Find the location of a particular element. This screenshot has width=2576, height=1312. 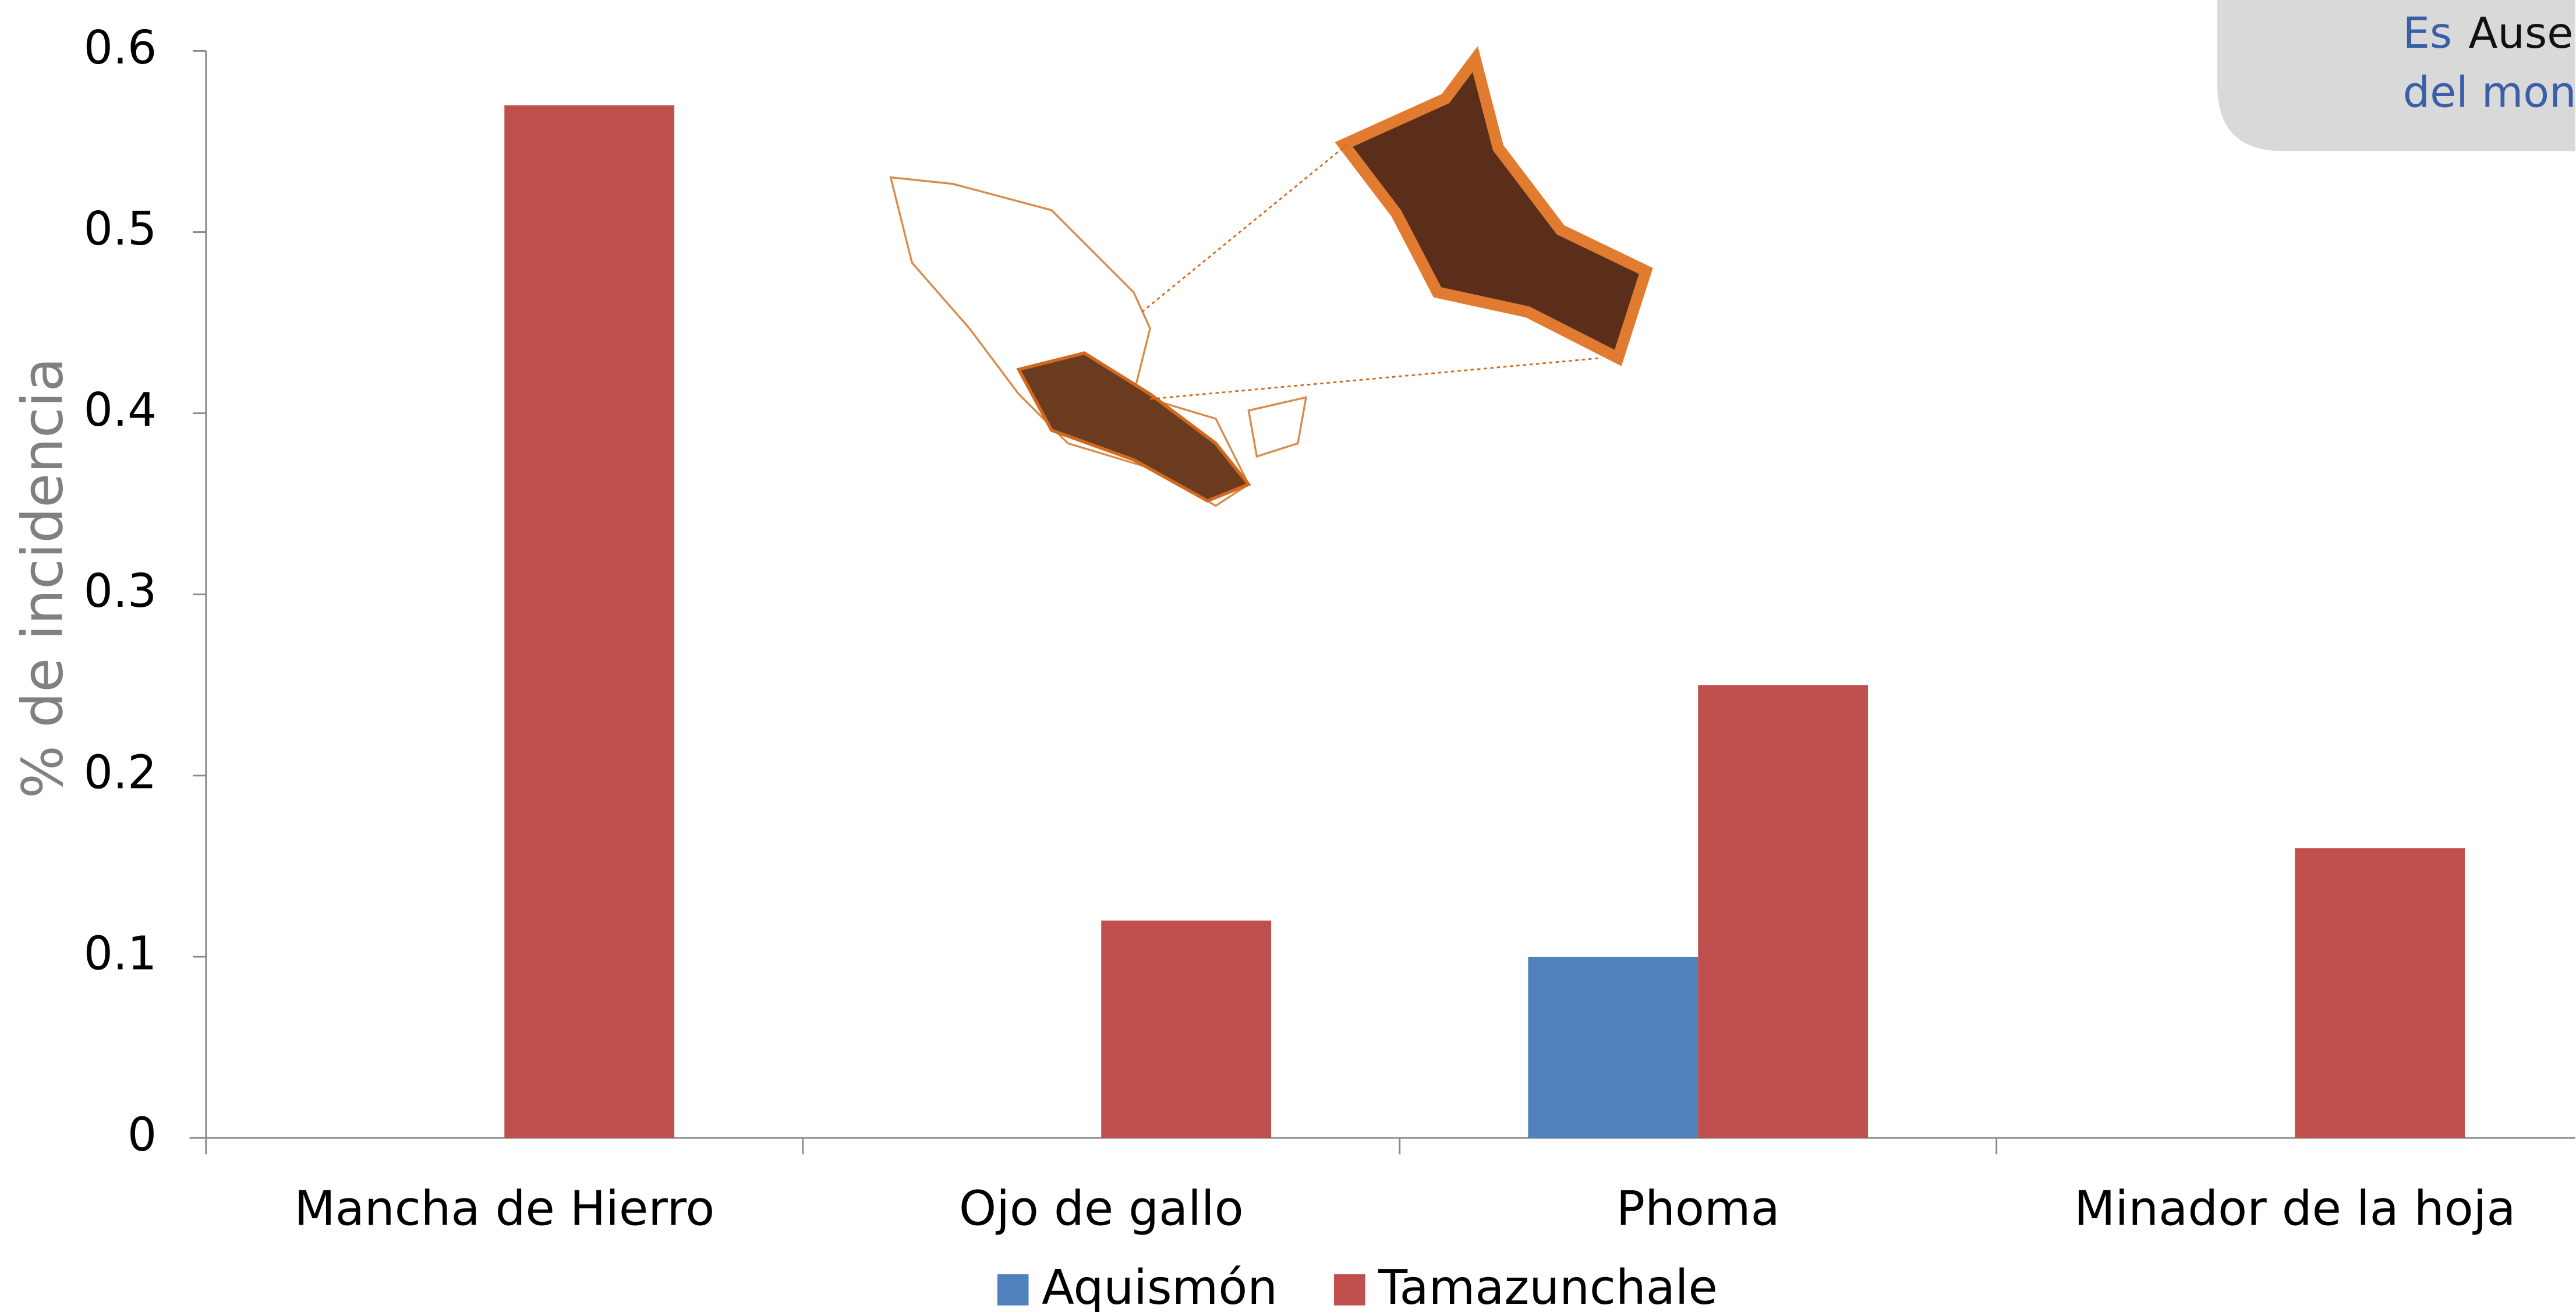

annotation-bg is located at coordinates (2396, 75).